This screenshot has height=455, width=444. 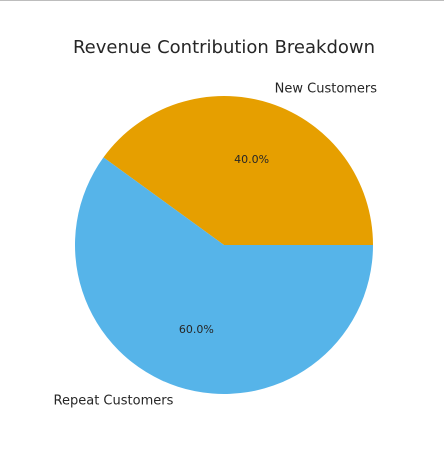 What do you see at coordinates (224, 47) in the screenshot?
I see `chart-title: Revenue Contribution Breakdown` at bounding box center [224, 47].